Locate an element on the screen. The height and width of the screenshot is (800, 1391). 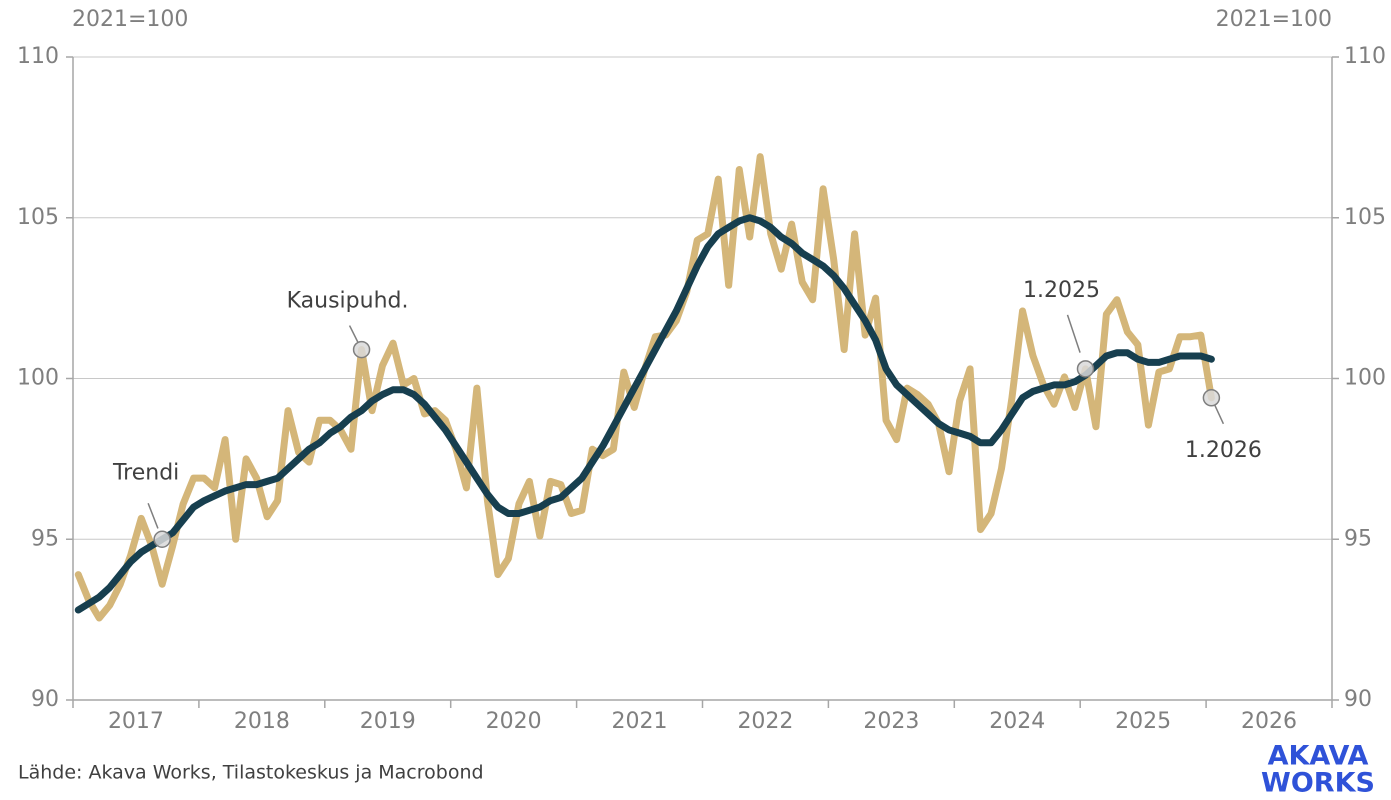
y-tick-label: 100 is located at coordinates (38, 378).